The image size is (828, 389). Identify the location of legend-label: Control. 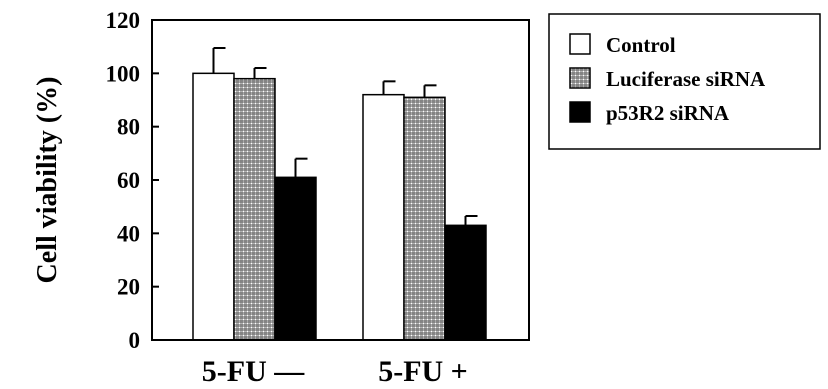
(641, 45).